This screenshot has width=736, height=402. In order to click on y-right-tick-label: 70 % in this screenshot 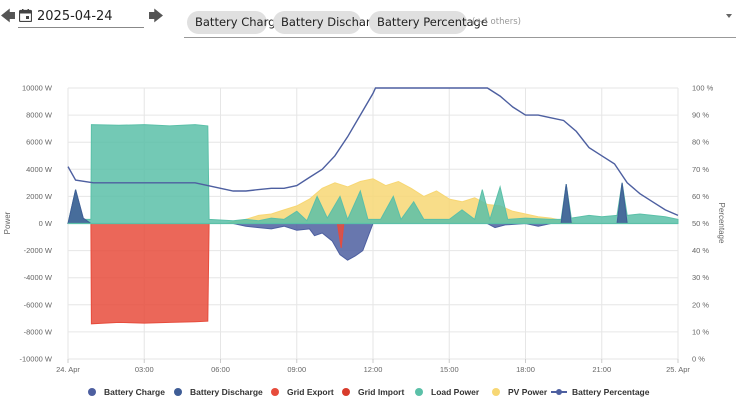, I will do `click(700, 169)`.